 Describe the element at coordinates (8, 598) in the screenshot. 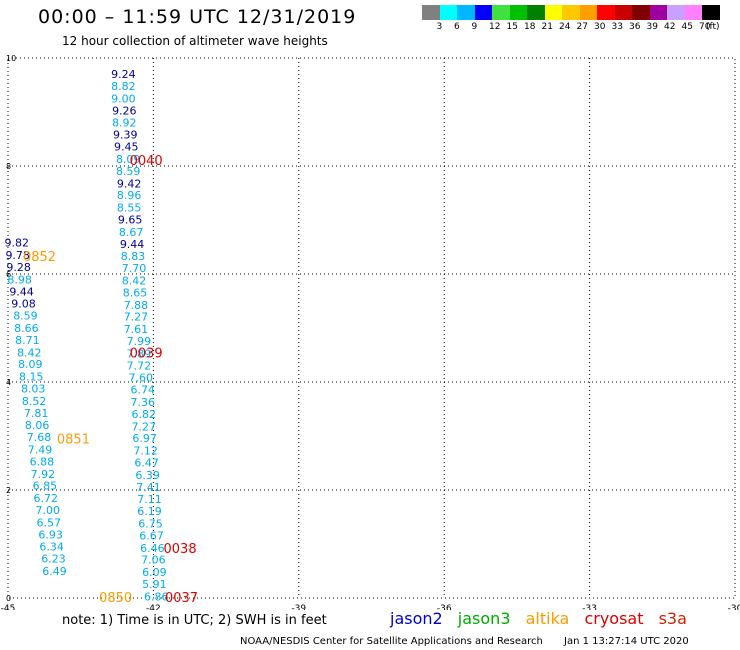

I see `y-tick-label: 0` at that location.